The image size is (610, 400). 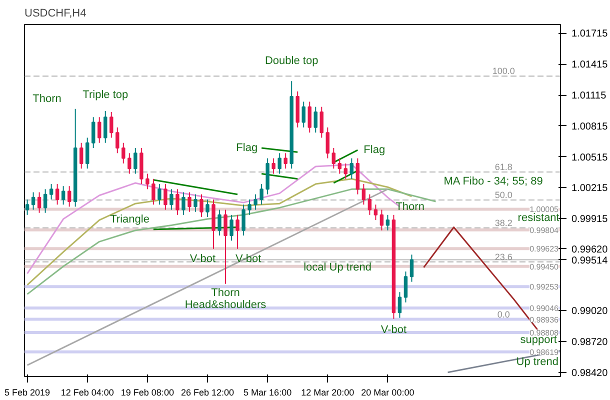 I want to click on ref-line-label: 0.99450, so click(x=545, y=267).